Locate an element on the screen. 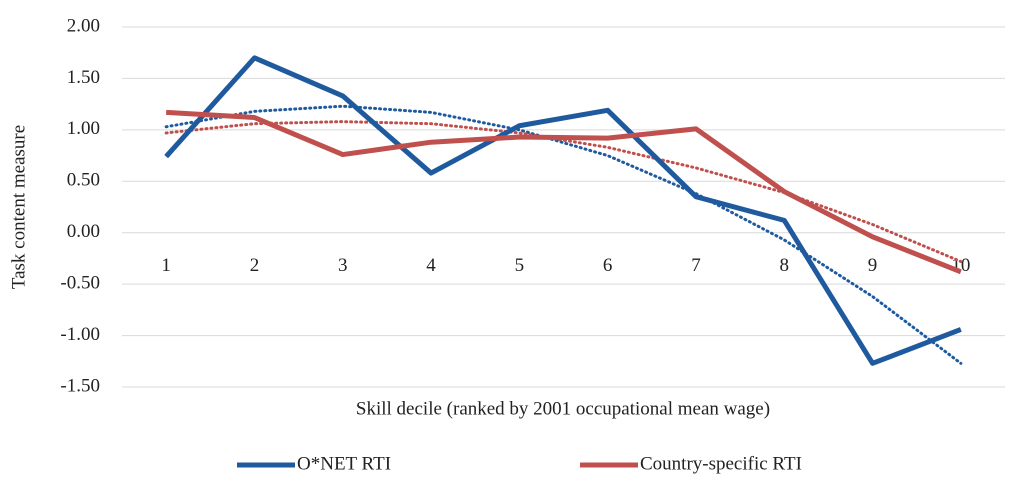 The width and height of the screenshot is (1016, 491). x-tick-label: 7 is located at coordinates (696, 265).